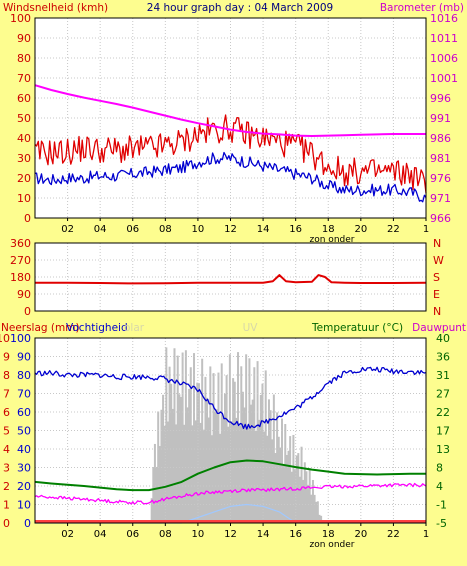  I want to click on wind-axis-tick-label: 10, so click(24, 198).